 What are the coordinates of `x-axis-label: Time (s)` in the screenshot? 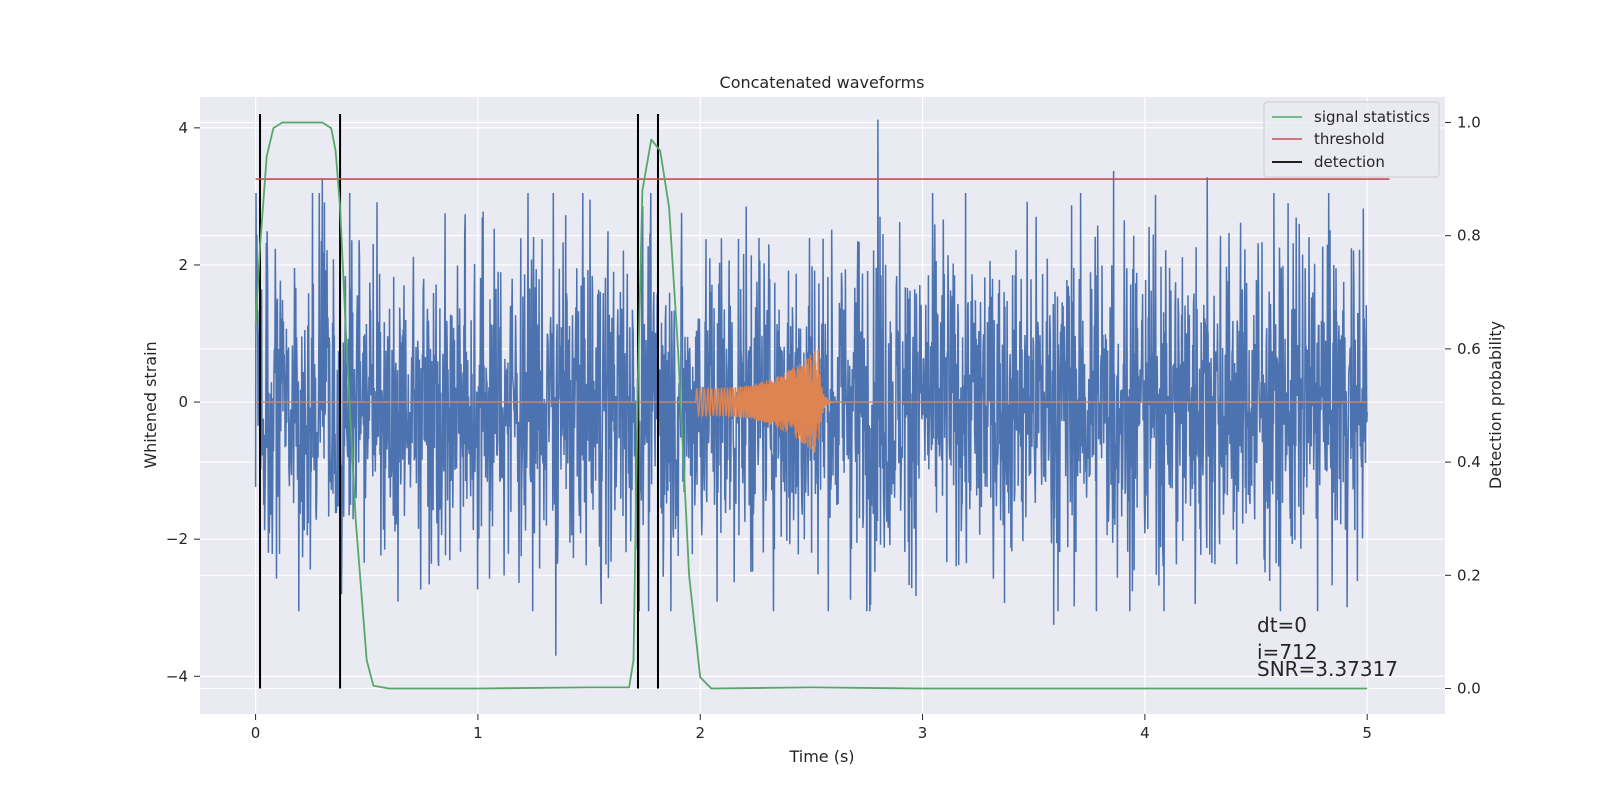 It's located at (821, 756).